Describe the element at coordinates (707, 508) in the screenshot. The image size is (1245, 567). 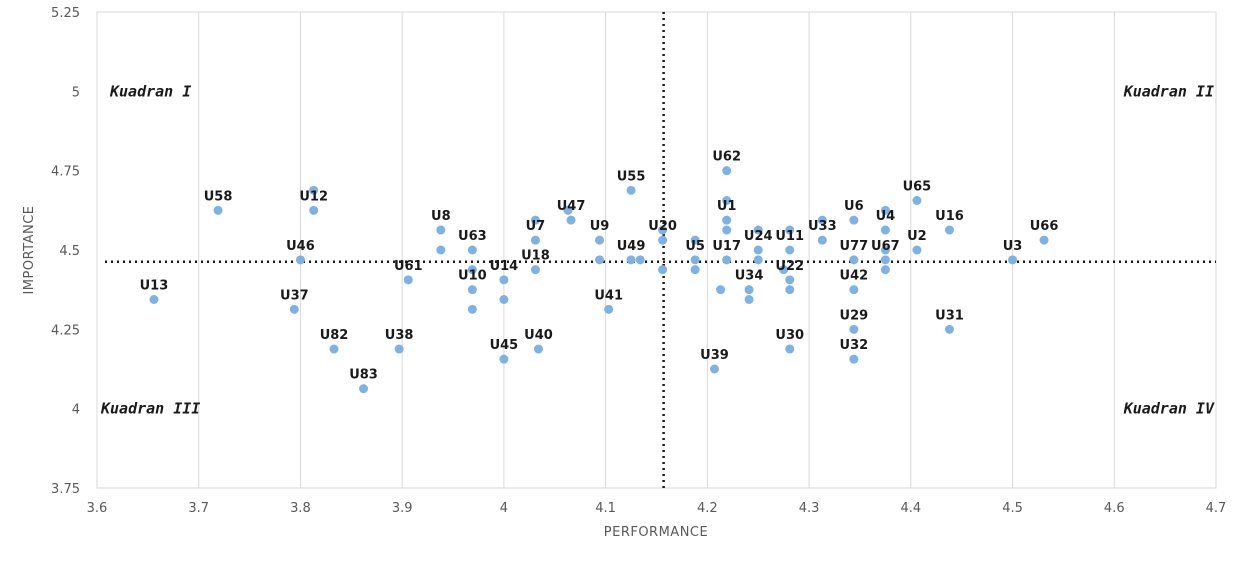
I see `x-tick-label: 4.2` at that location.